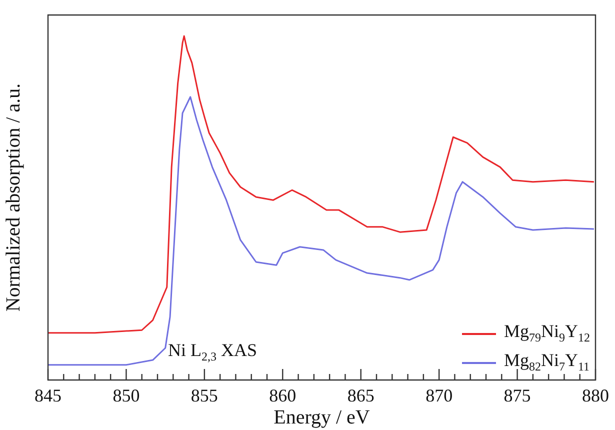  Describe the element at coordinates (204, 396) in the screenshot. I see `x-tick-label: 855` at that location.